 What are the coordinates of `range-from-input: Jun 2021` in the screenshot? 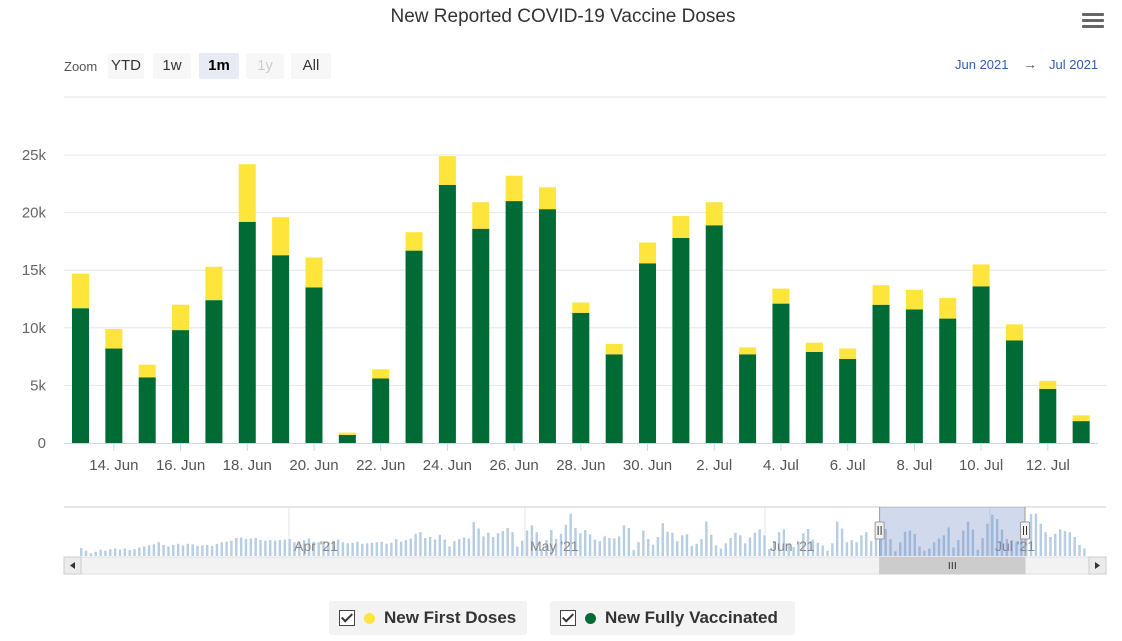 It's located at (982, 64).